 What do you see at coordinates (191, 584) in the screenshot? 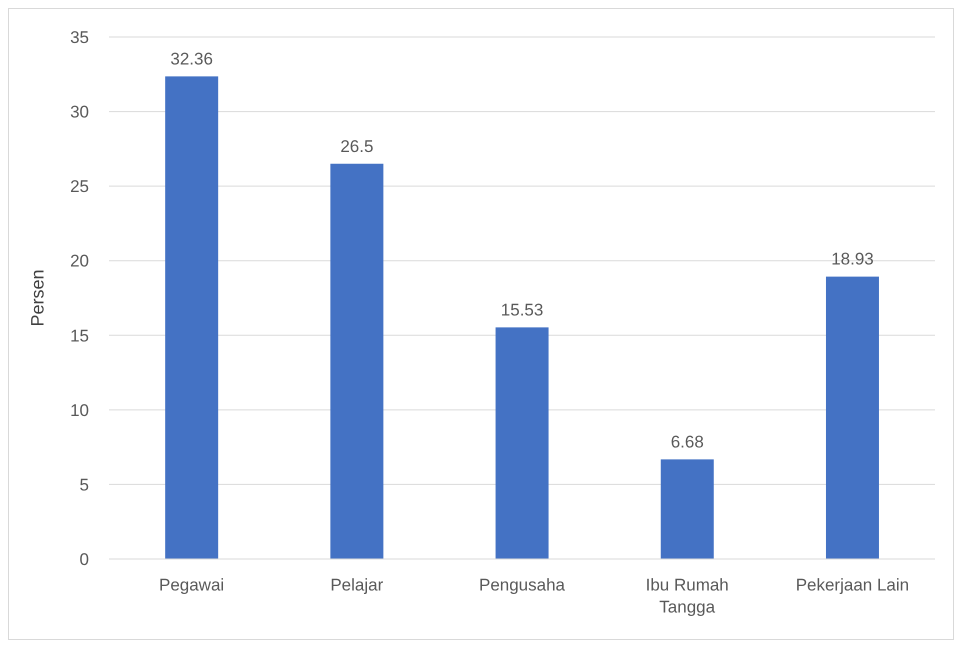
I see `x-tick-label: Pegawai` at bounding box center [191, 584].